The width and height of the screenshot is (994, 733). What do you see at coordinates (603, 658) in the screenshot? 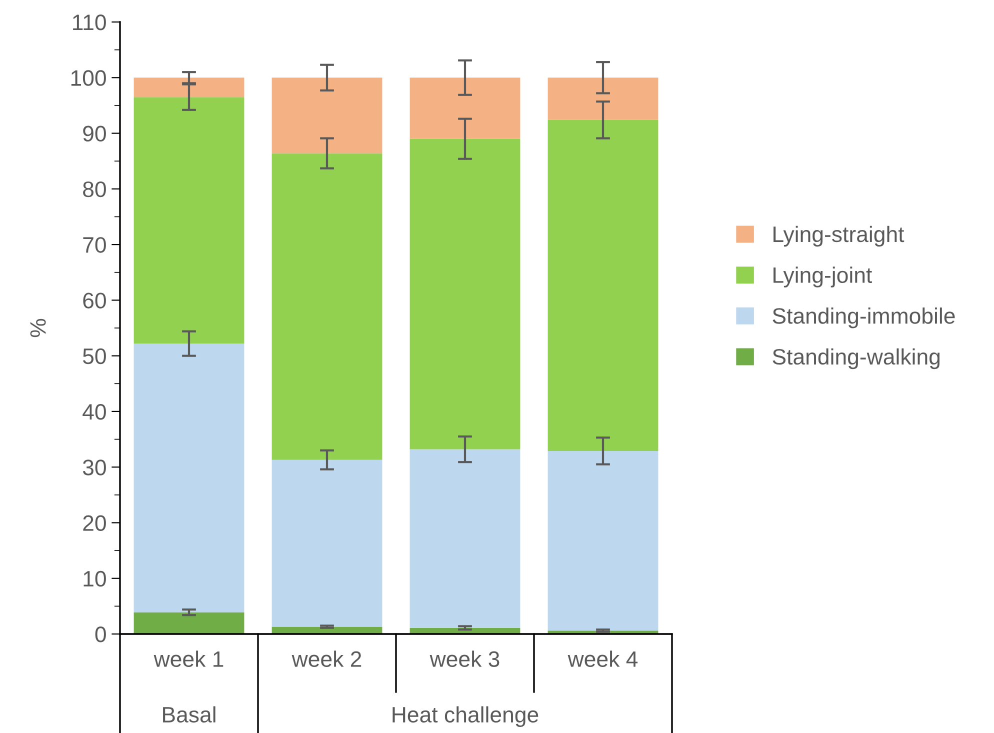
I see `x-tick-label: week 4` at bounding box center [603, 658].